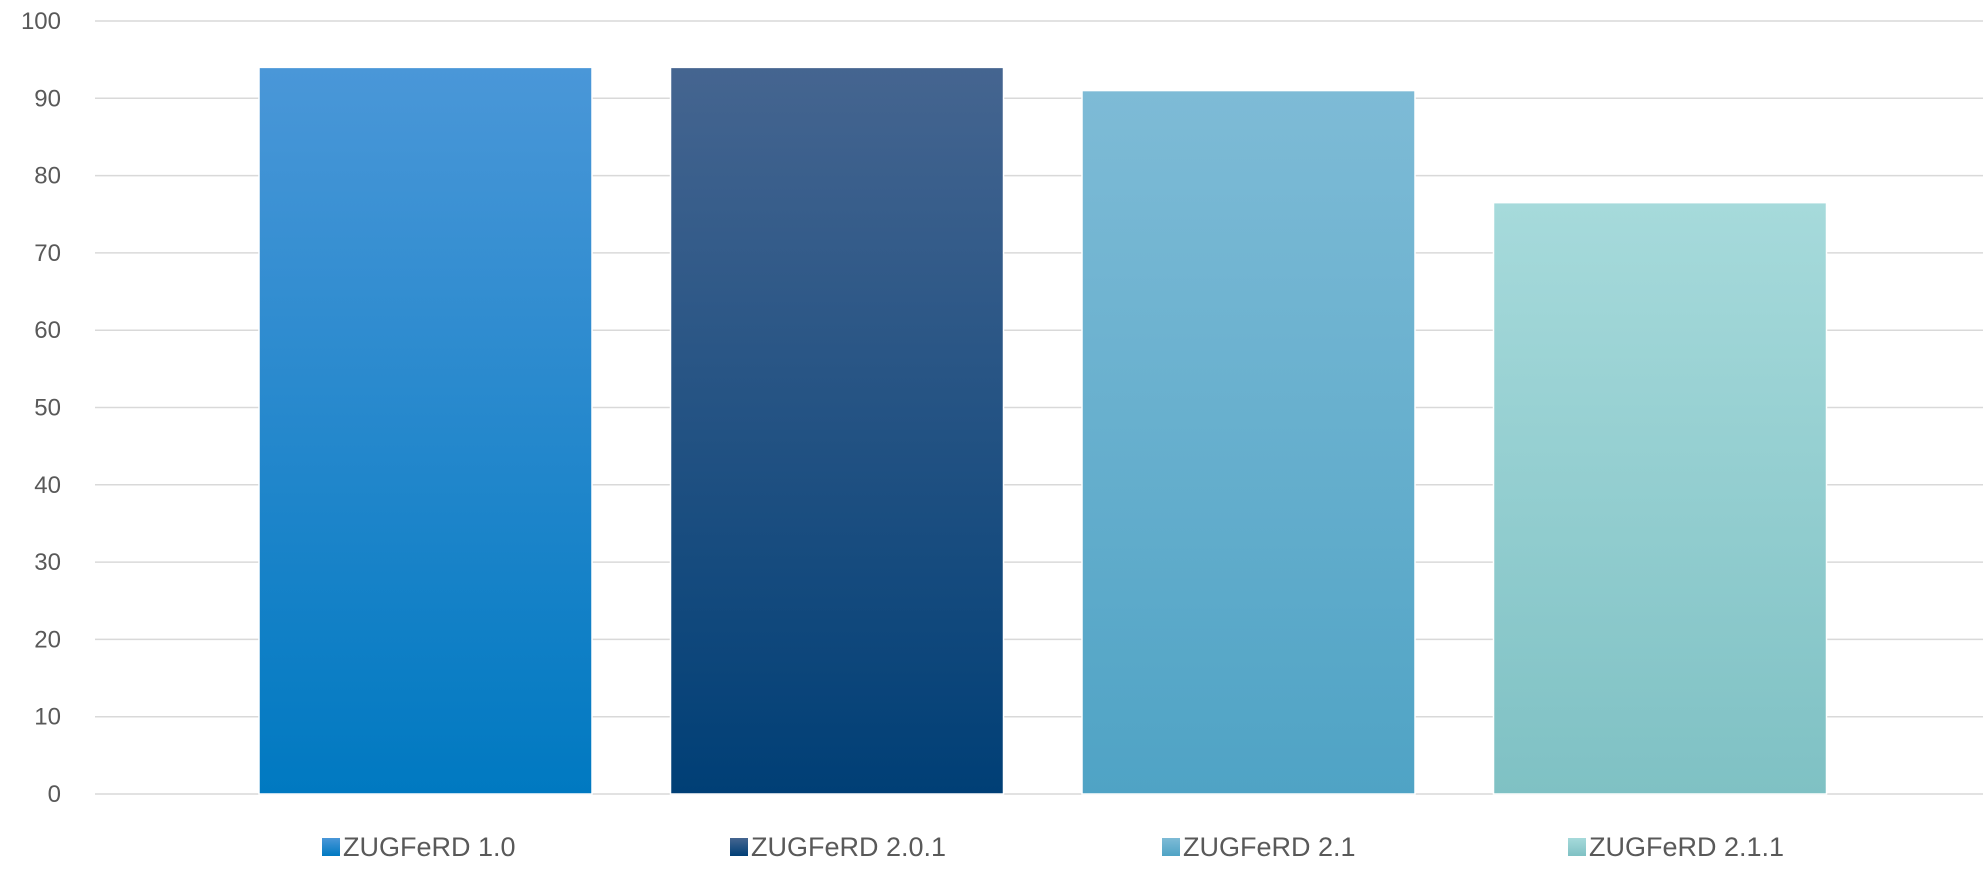 The image size is (1983, 872). I want to click on y-tick-label: 40, so click(47, 485).